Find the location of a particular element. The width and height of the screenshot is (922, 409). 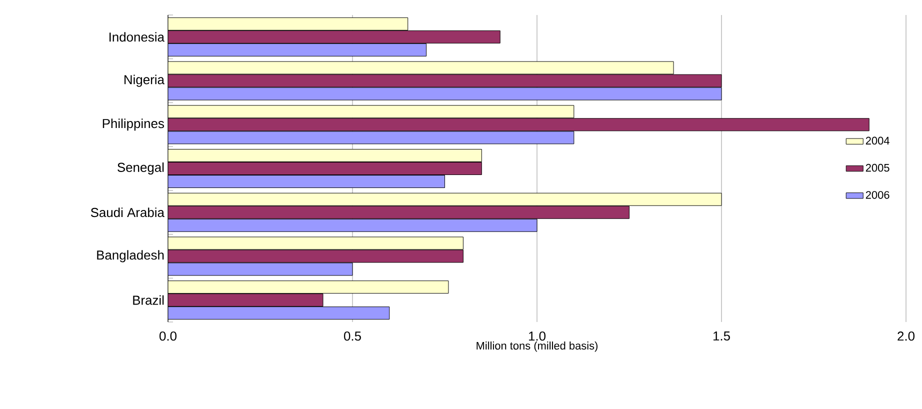

x-tick-label: 0.0 is located at coordinates (168, 336).